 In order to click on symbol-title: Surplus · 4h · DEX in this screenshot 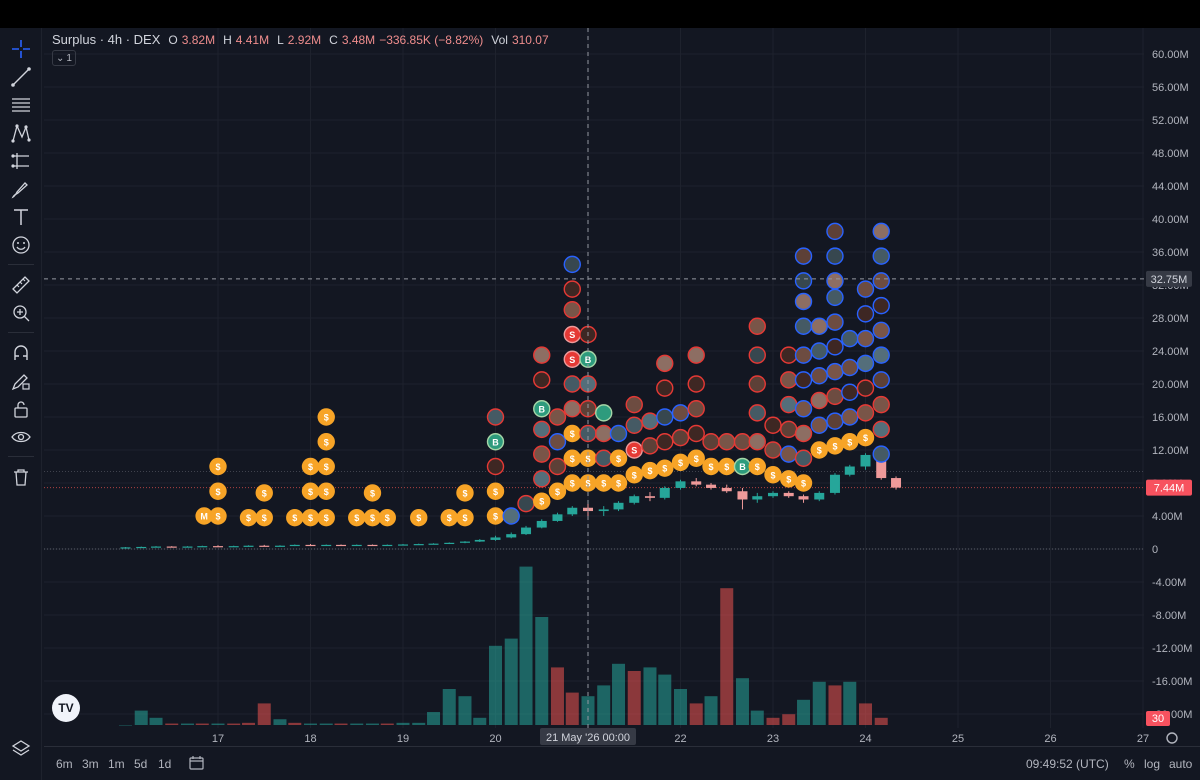, I will do `click(106, 39)`.